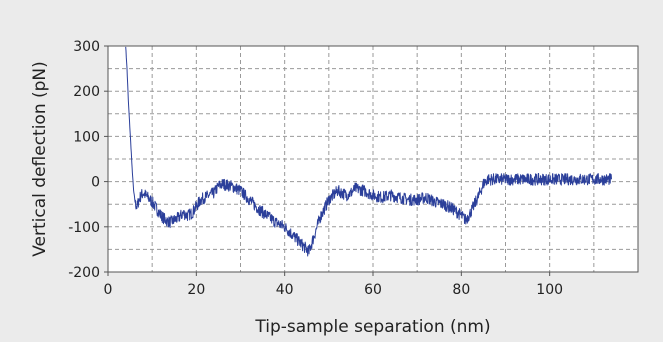 The image size is (663, 342). Describe the element at coordinates (333, 285) in the screenshot. I see `x-axis-ticks: 0 20 40 60 80 100` at that location.